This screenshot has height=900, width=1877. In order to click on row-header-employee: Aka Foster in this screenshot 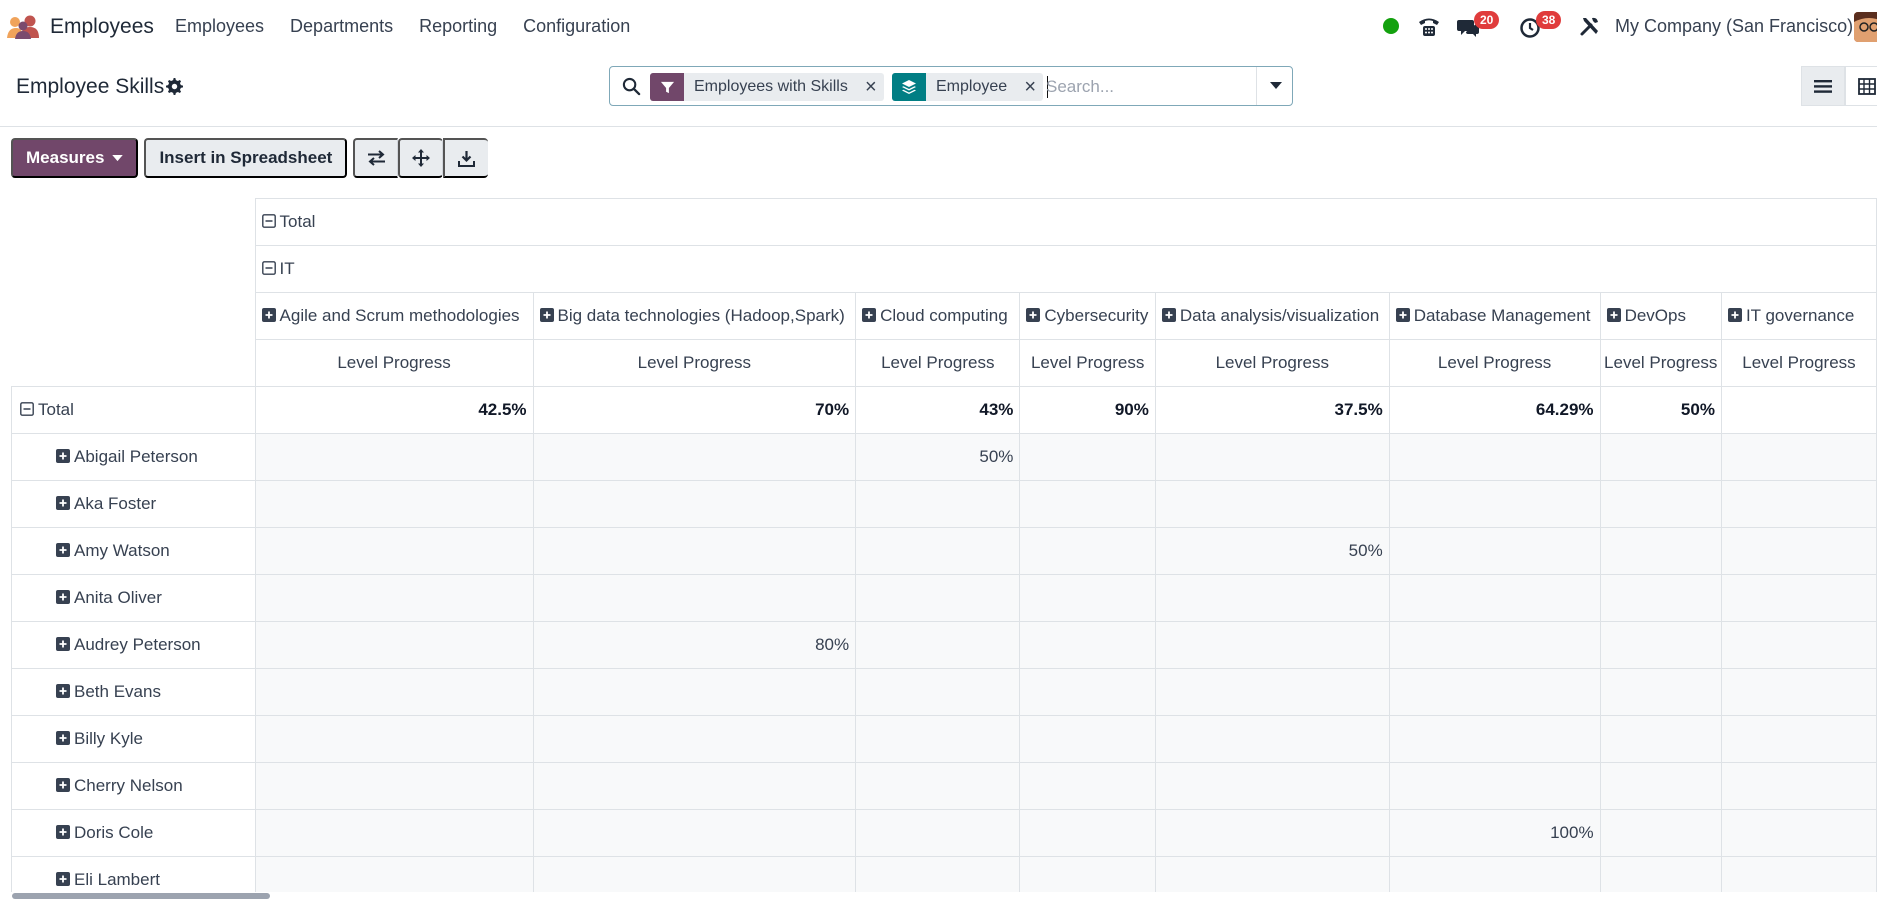, I will do `click(133, 504)`.